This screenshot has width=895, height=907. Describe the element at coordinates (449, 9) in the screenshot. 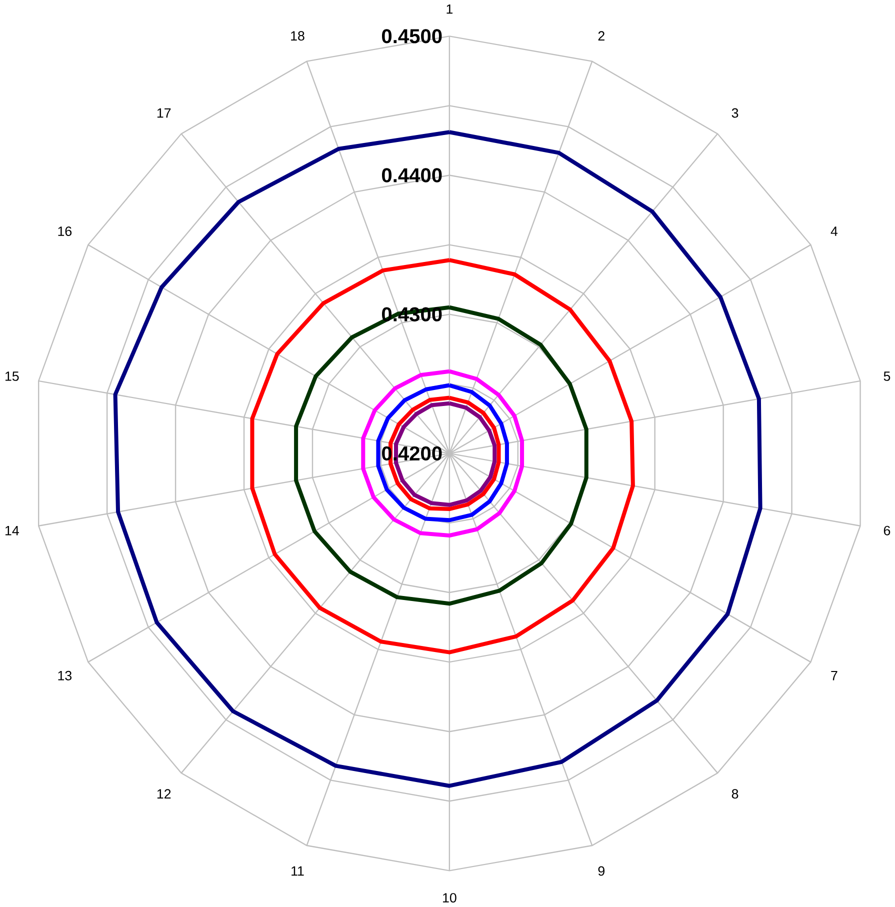

I see `spoke-label: 1` at that location.